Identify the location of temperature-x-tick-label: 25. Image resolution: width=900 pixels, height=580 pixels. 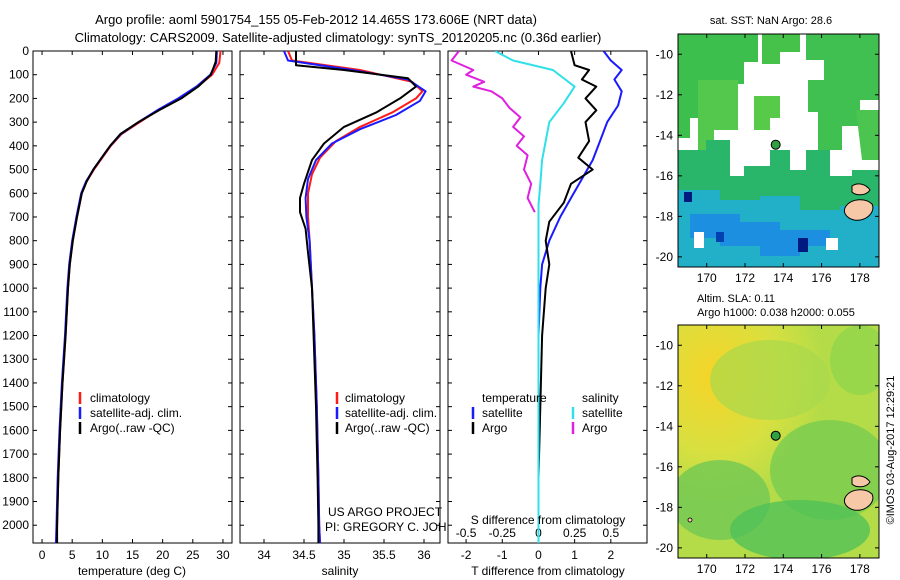
(193, 555).